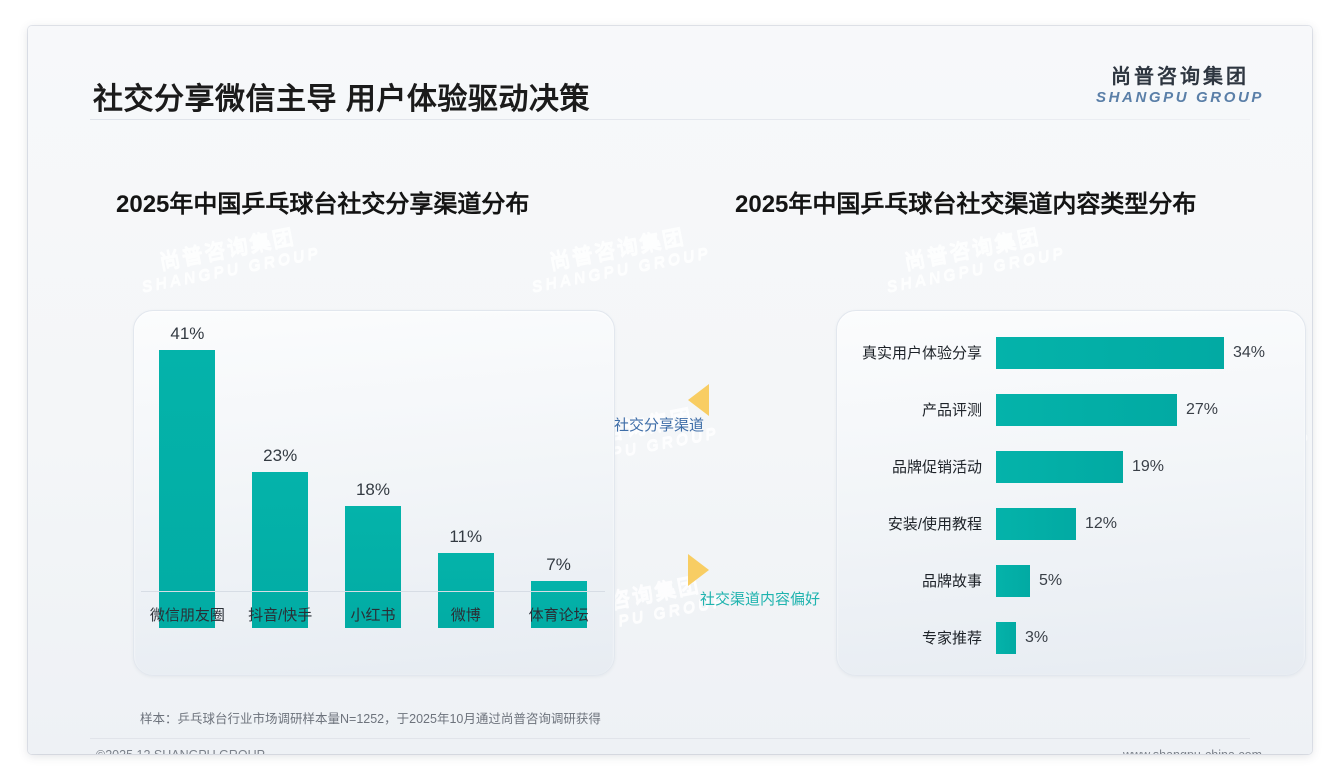 The height and width of the screenshot is (780, 1340). I want to click on column-bar-group: 41%, so click(187, 458).